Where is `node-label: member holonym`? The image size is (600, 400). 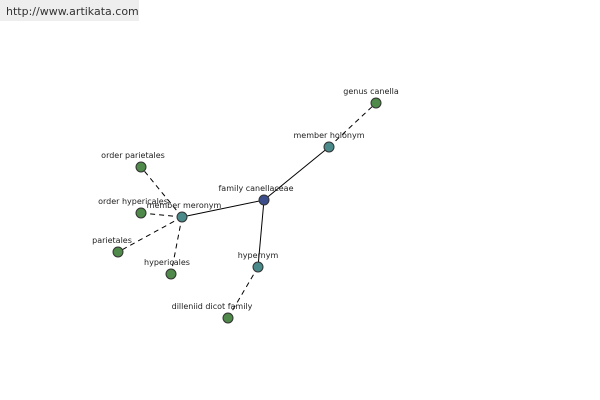
node-label: member holonym is located at coordinates (328, 135).